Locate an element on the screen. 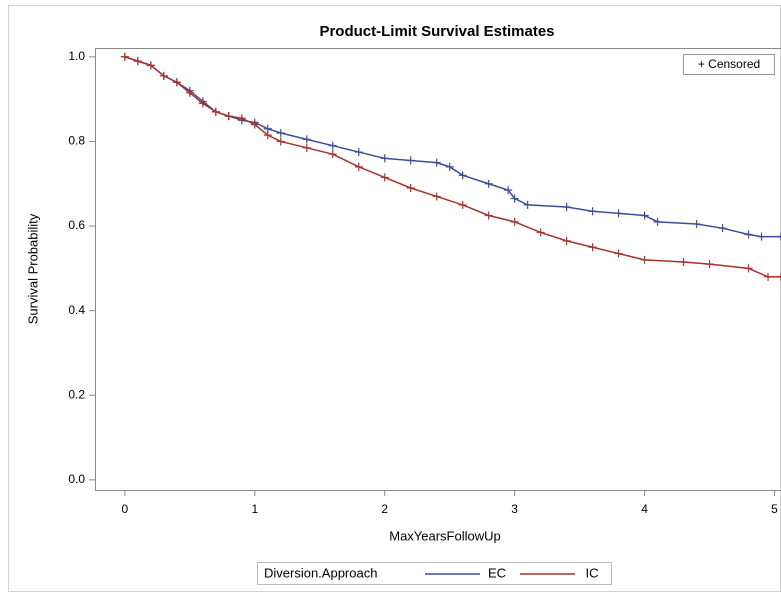 The width and height of the screenshot is (781, 592). censored-legend-label: + Censored is located at coordinates (729, 64).